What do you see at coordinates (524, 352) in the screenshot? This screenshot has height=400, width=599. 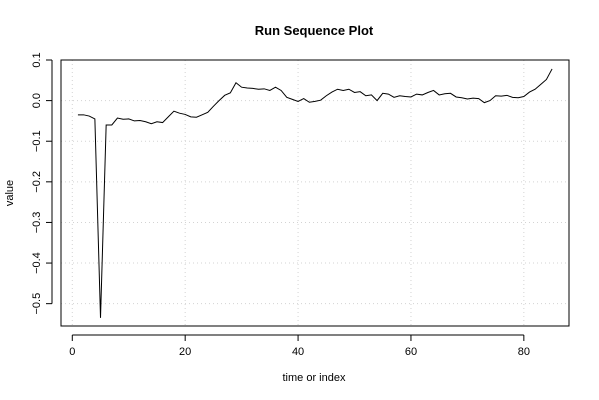 I see `x-tick-label: 80` at bounding box center [524, 352].